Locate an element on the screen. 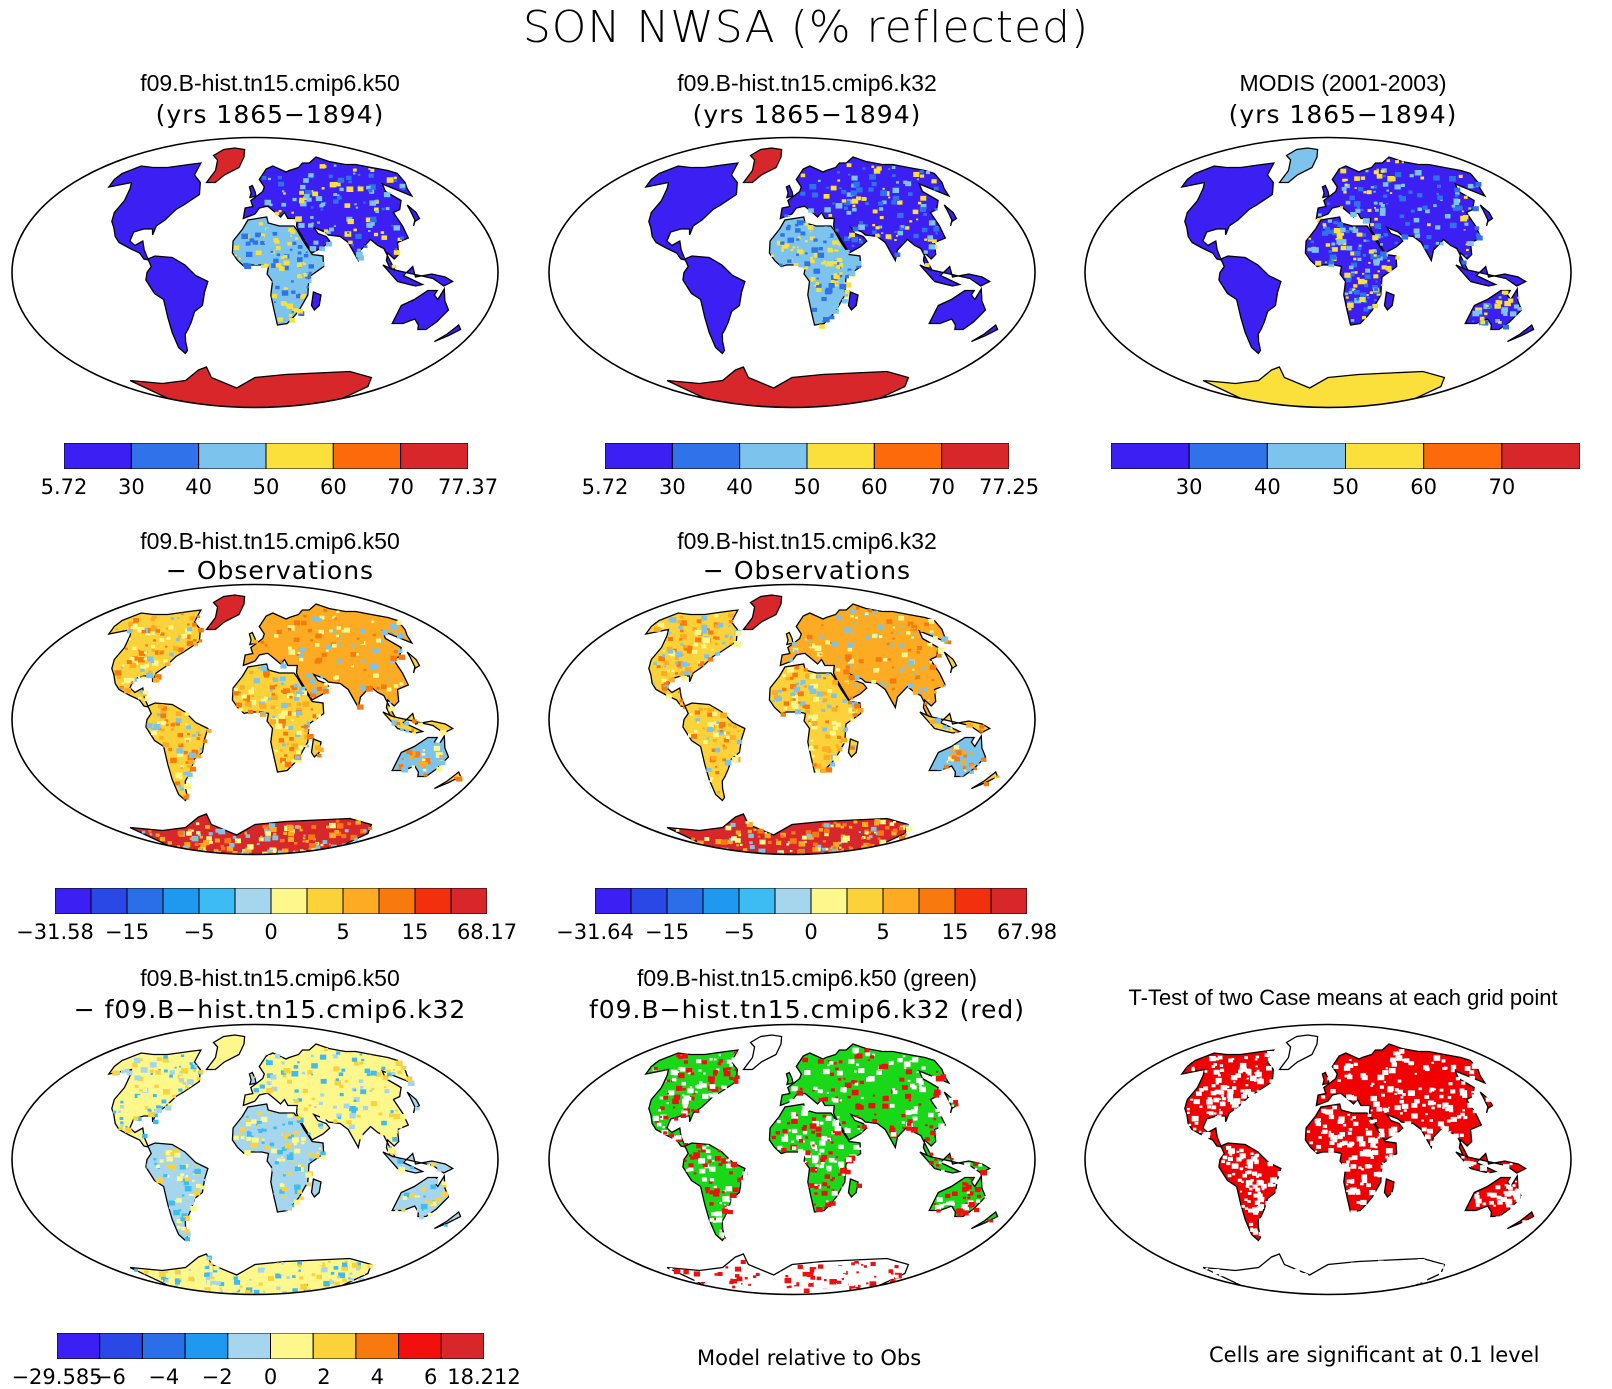 The width and height of the screenshot is (1612, 1389). panel-7-title: f09.B-hist.tn15.cmip6.k50 (green) is located at coordinates (807, 978).